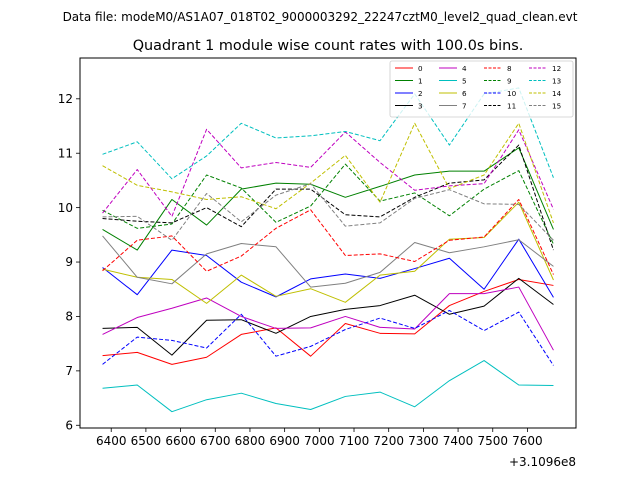  I want to click on legend-label-7: 7, so click(464, 105).